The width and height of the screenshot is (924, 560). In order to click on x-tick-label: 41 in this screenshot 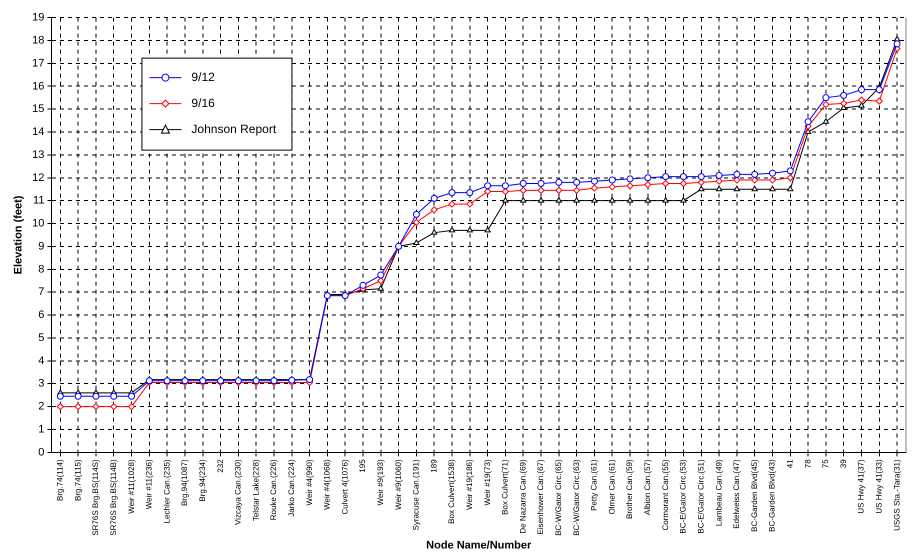, I will do `click(789, 463)`.